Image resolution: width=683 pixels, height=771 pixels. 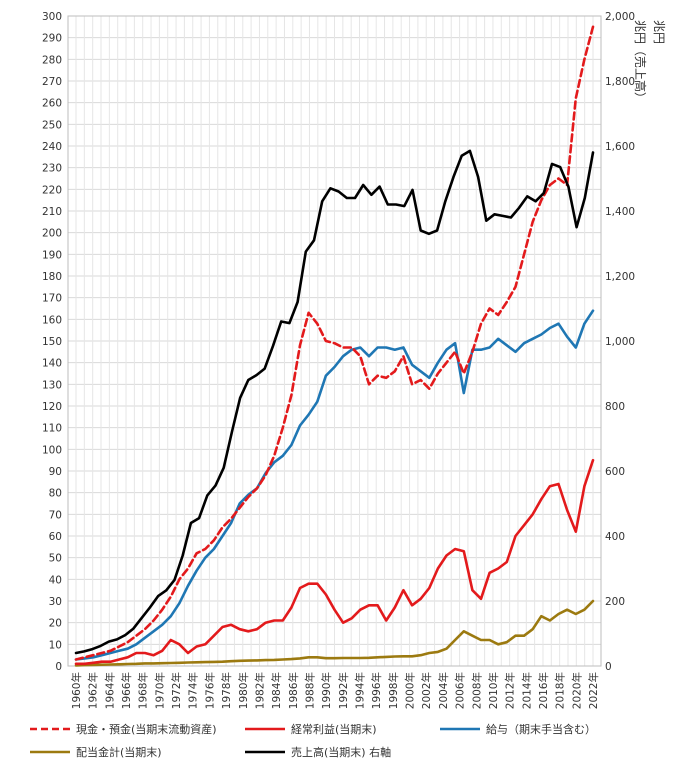 What do you see at coordinates (55, 580) in the screenshot?
I see `y-left-tick-label: 40` at bounding box center [55, 580].